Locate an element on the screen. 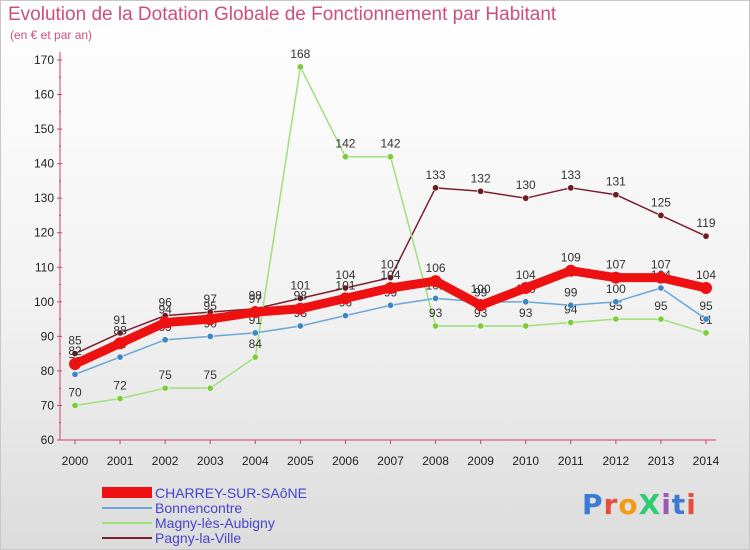 Image resolution: width=750 pixels, height=550 pixels. y-tick-label: 160 is located at coordinates (44, 95).